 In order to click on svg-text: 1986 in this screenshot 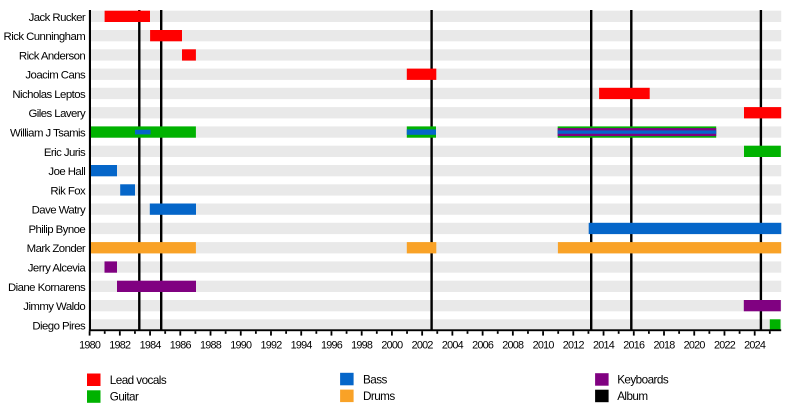, I will do `click(181, 346)`.